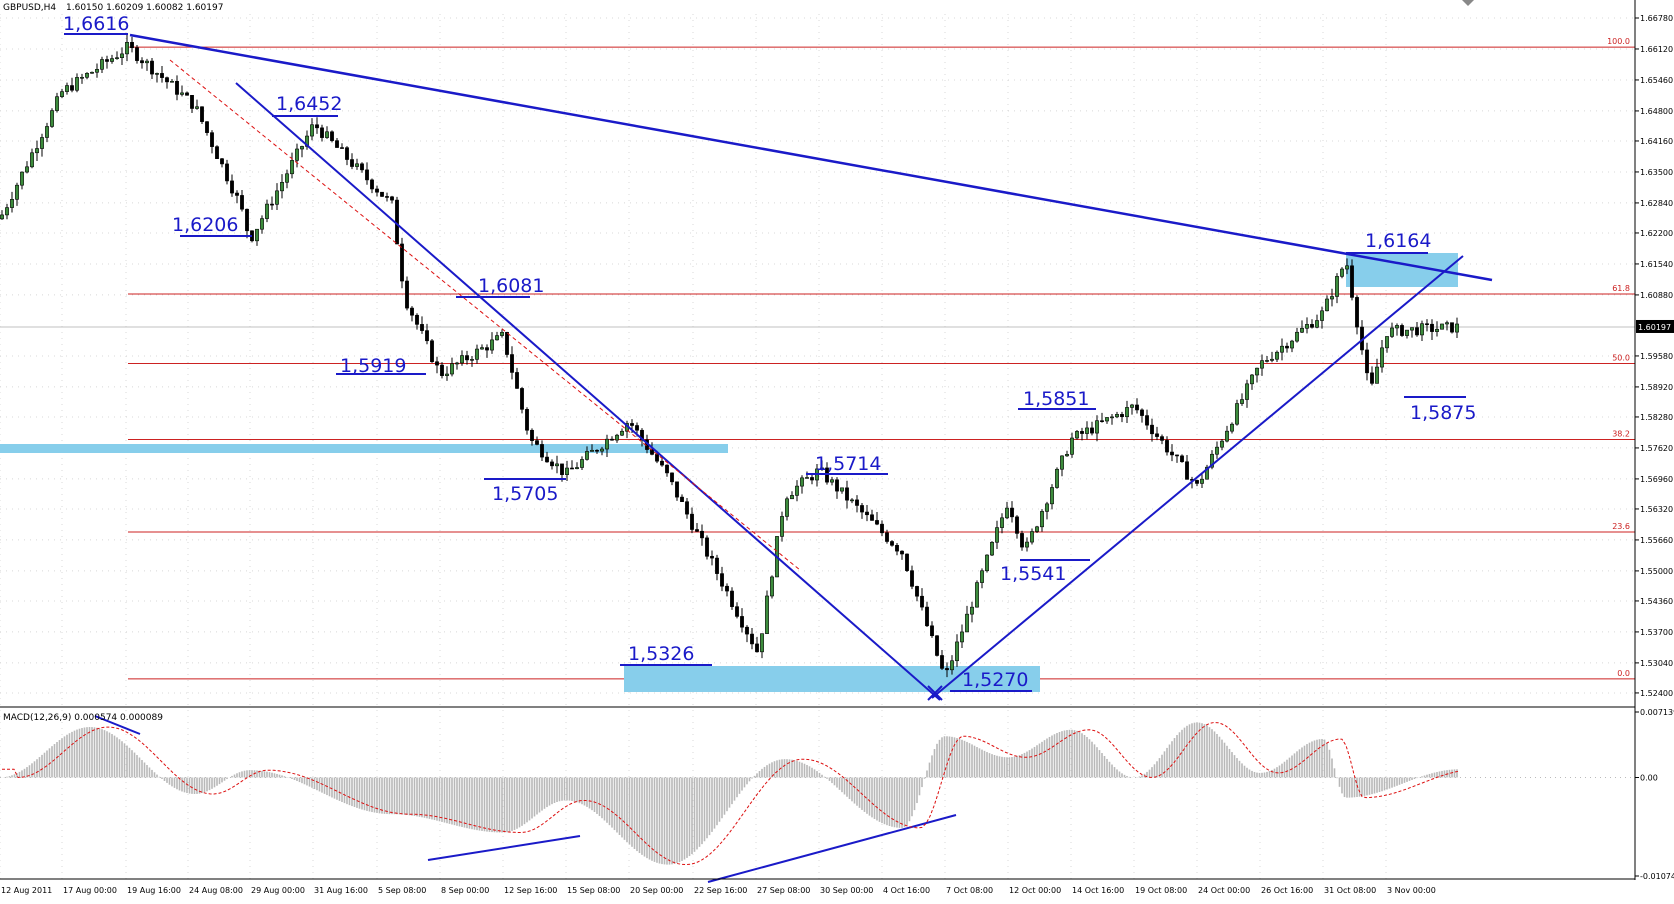  Describe the element at coordinates (1656, 601) in the screenshot. I see `price-tick-label: 1.54360` at that location.